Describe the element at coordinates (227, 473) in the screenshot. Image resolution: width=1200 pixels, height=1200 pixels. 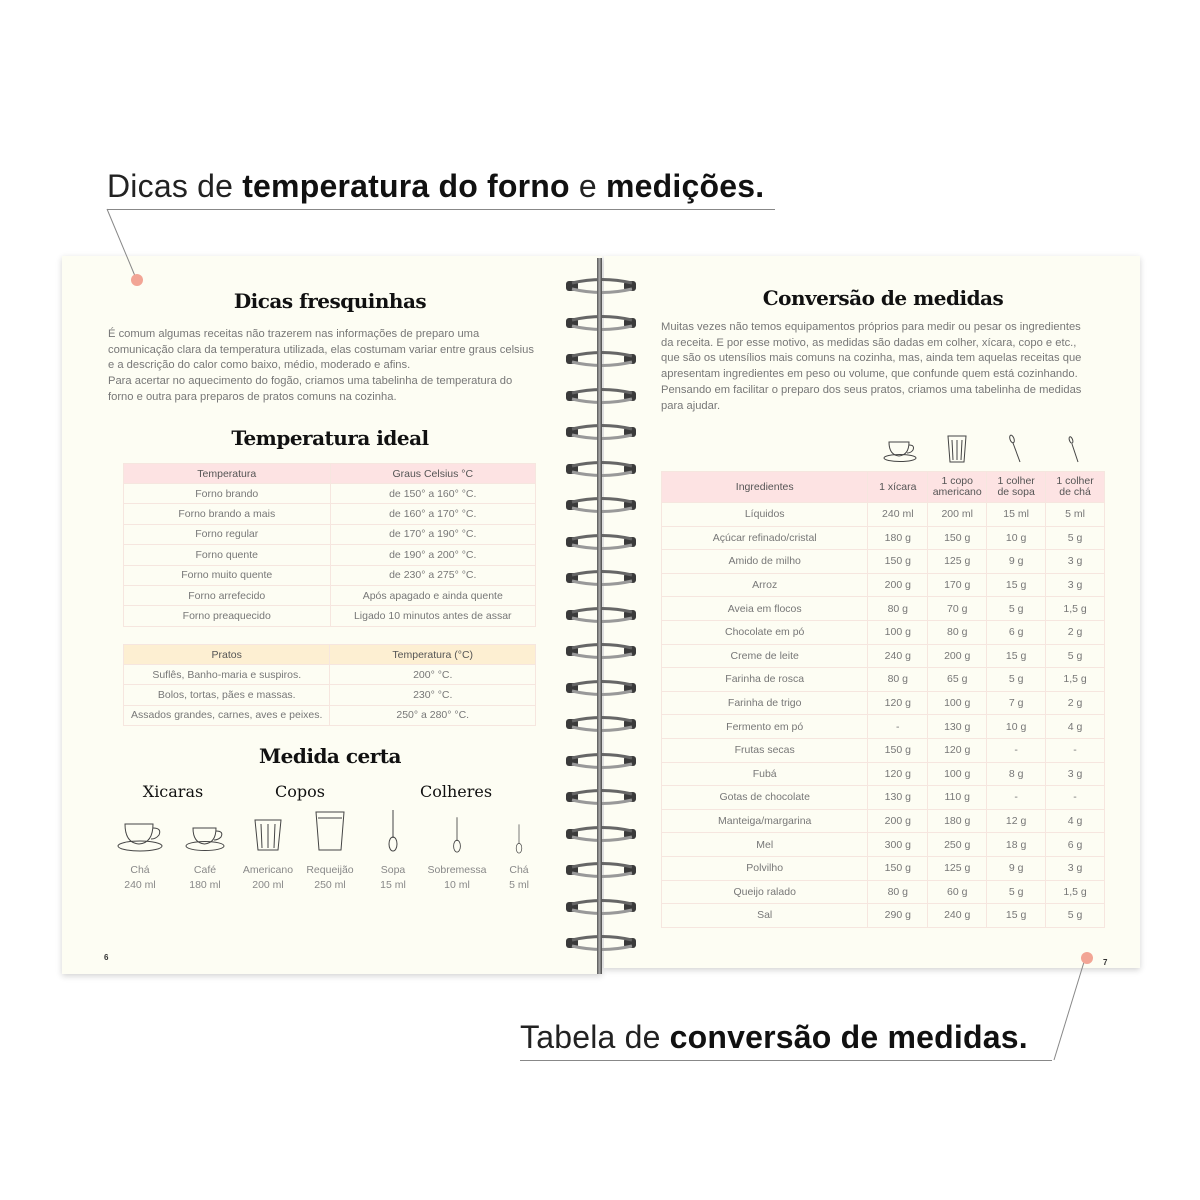
I see `column-header: Temperatura` at that location.